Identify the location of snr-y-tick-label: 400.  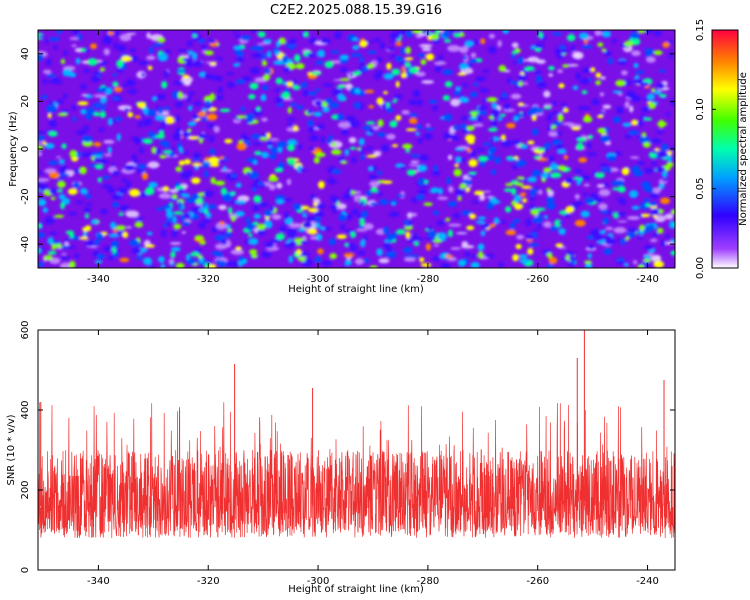
(25, 409).